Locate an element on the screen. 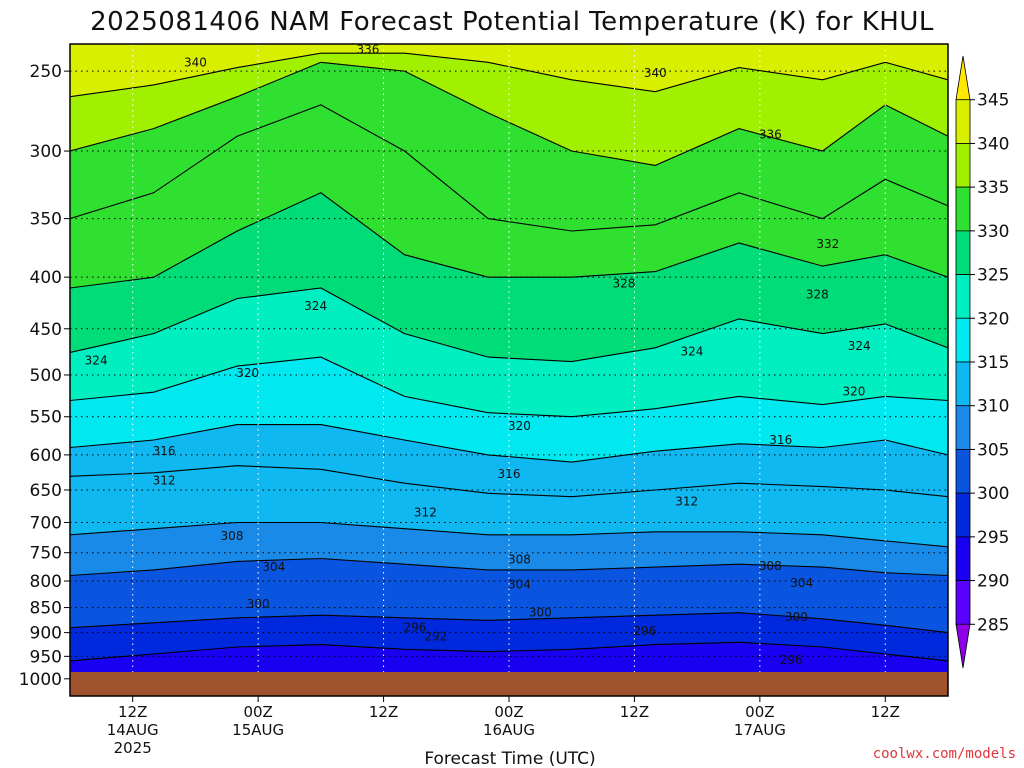  colorbar-label: 300 is located at coordinates (993, 494).